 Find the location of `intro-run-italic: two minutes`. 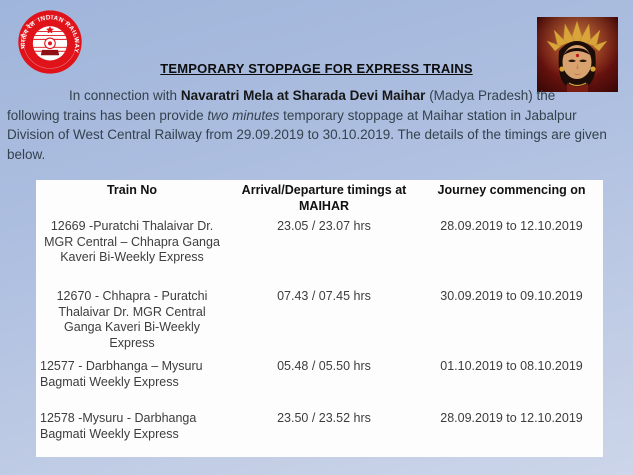

intro-run-italic: two minutes is located at coordinates (243, 115).